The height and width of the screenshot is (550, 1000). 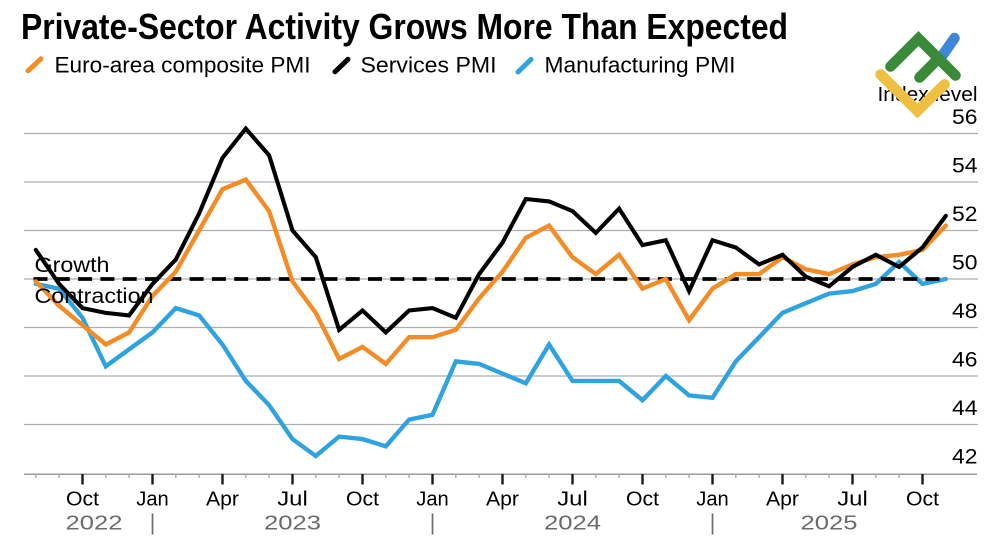 What do you see at coordinates (94, 524) in the screenshot?
I see `svg-text: 2022` at bounding box center [94, 524].